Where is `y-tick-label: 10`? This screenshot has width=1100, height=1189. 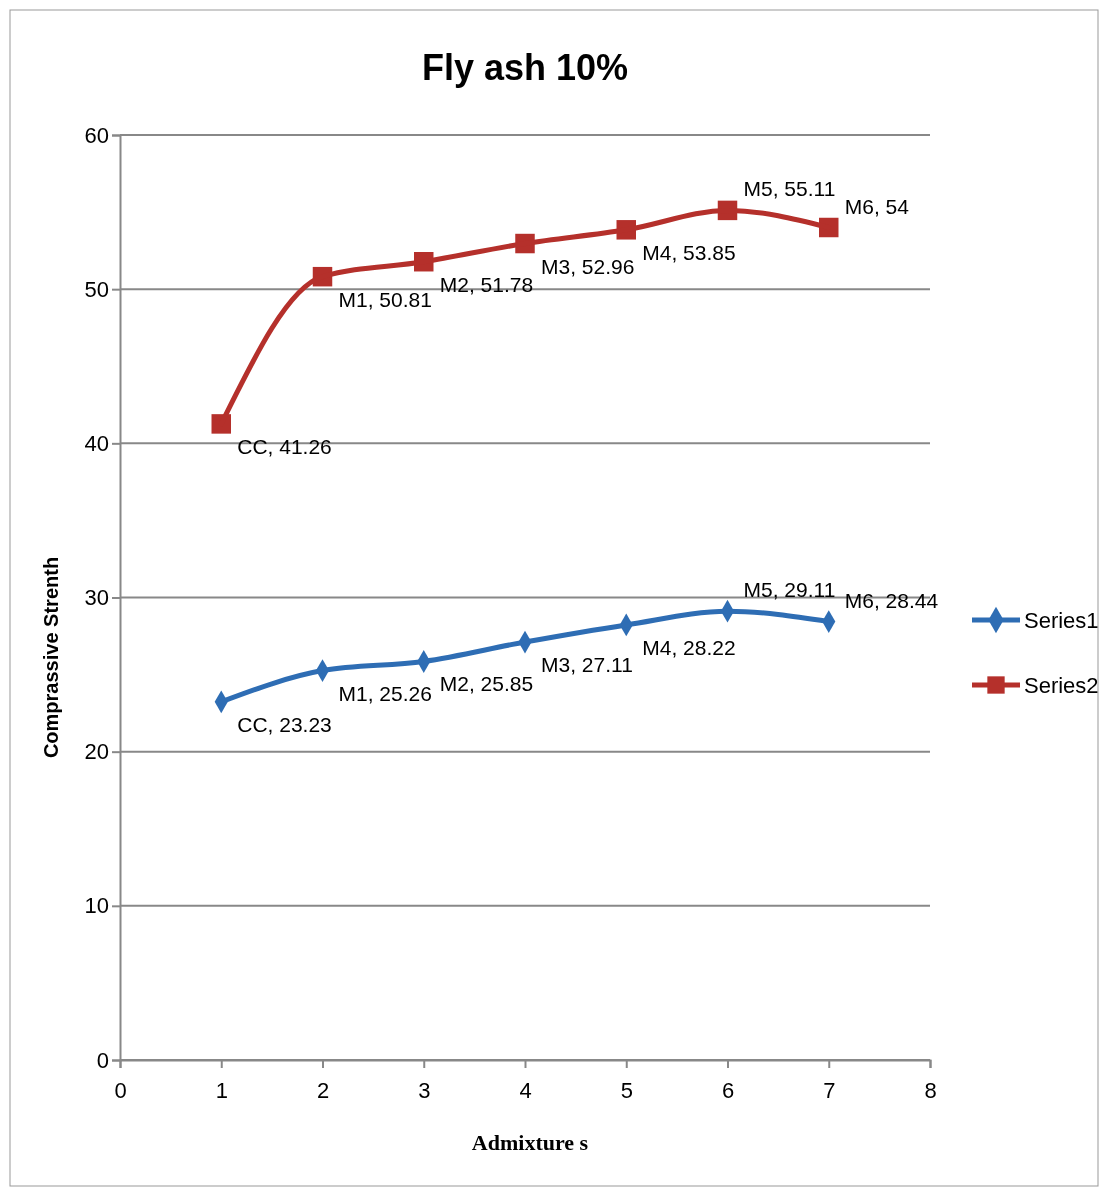 y-tick-label: 10 is located at coordinates (96, 906).